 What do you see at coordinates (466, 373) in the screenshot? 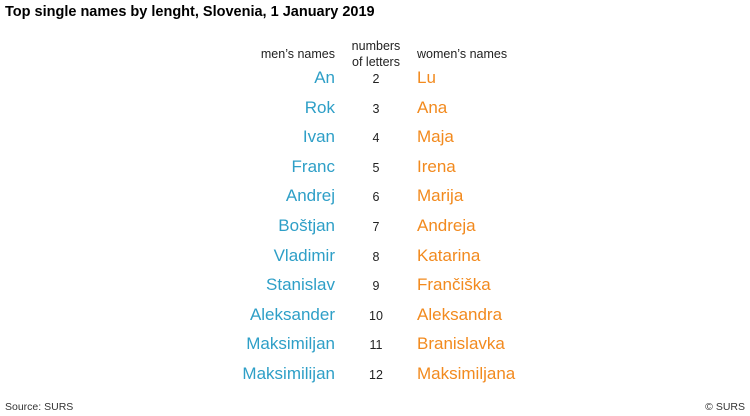
I see `womens-name: Maksimiljana` at bounding box center [466, 373].